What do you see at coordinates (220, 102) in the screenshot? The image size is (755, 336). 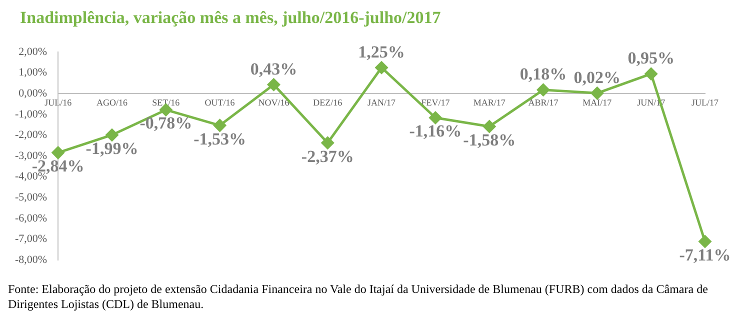 I see `x-tick-label: OUT/16` at bounding box center [220, 102].